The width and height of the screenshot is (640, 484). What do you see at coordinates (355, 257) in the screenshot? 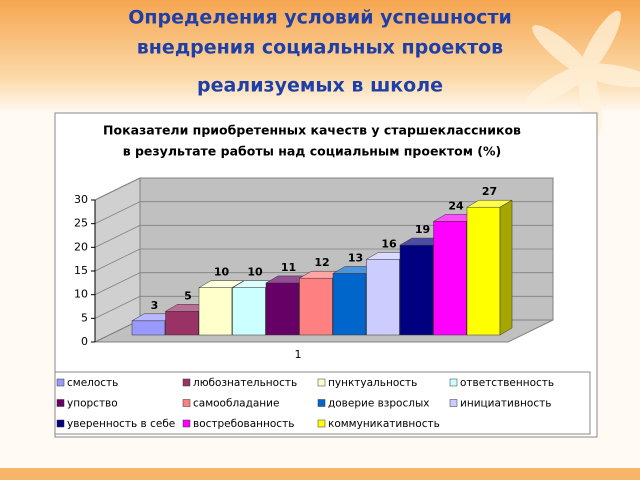
I see `data-label: 13` at bounding box center [355, 257].